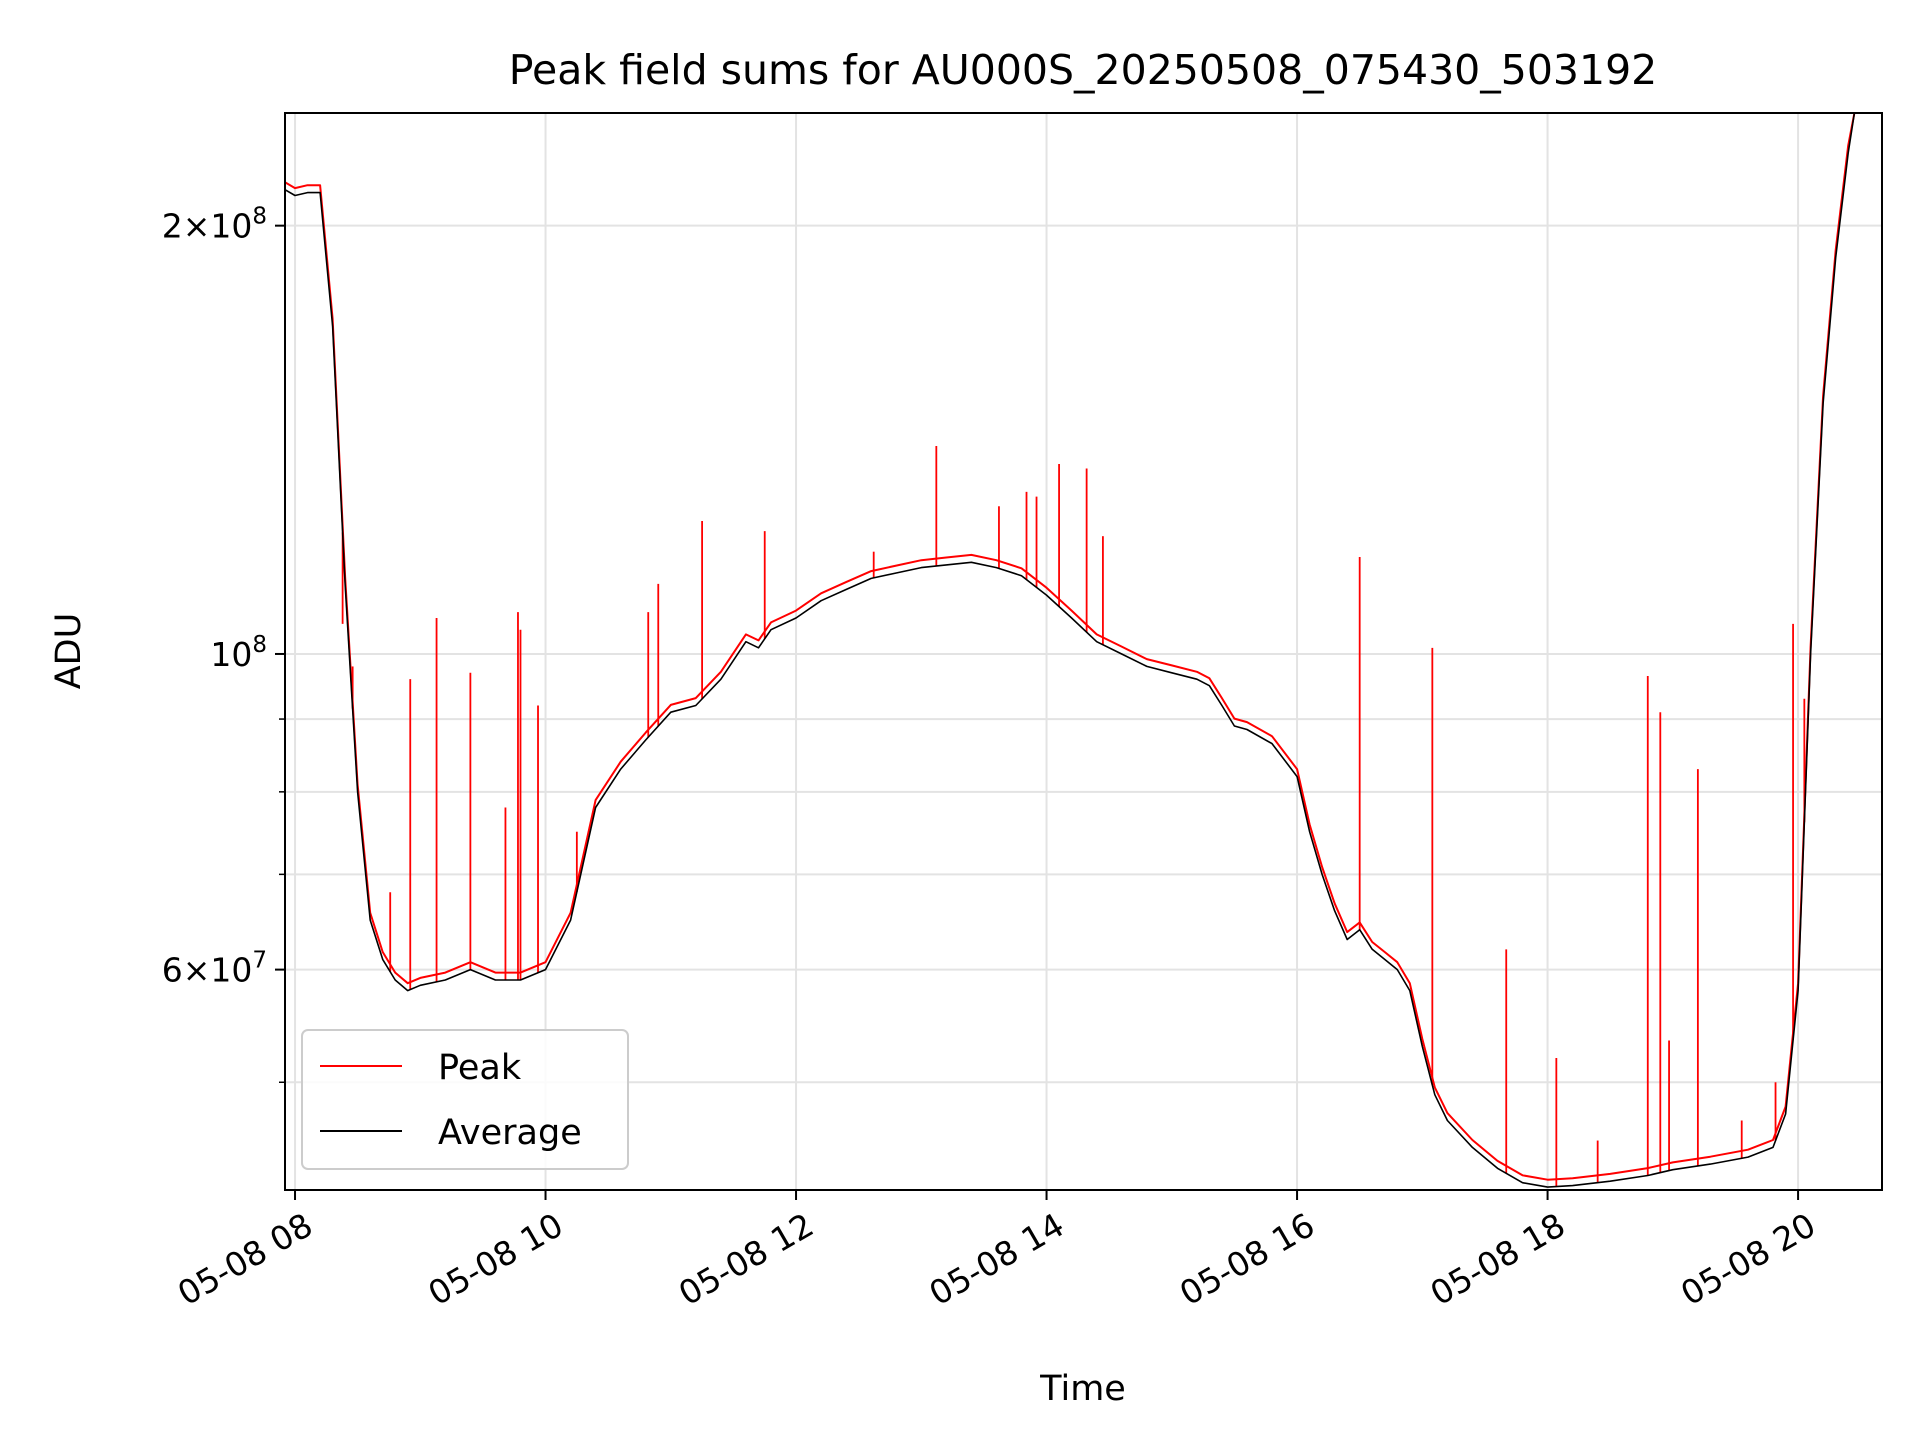 The image size is (1920, 1440). I want to click on legend: Peak Average, so click(465, 1099).